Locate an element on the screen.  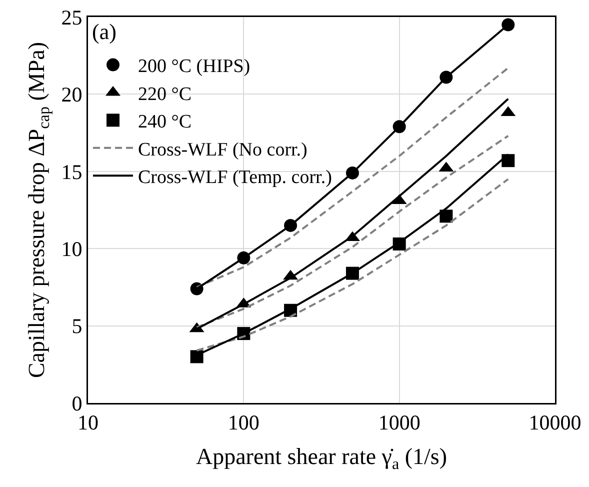
x-tick-label: 1000 is located at coordinates (399, 422).